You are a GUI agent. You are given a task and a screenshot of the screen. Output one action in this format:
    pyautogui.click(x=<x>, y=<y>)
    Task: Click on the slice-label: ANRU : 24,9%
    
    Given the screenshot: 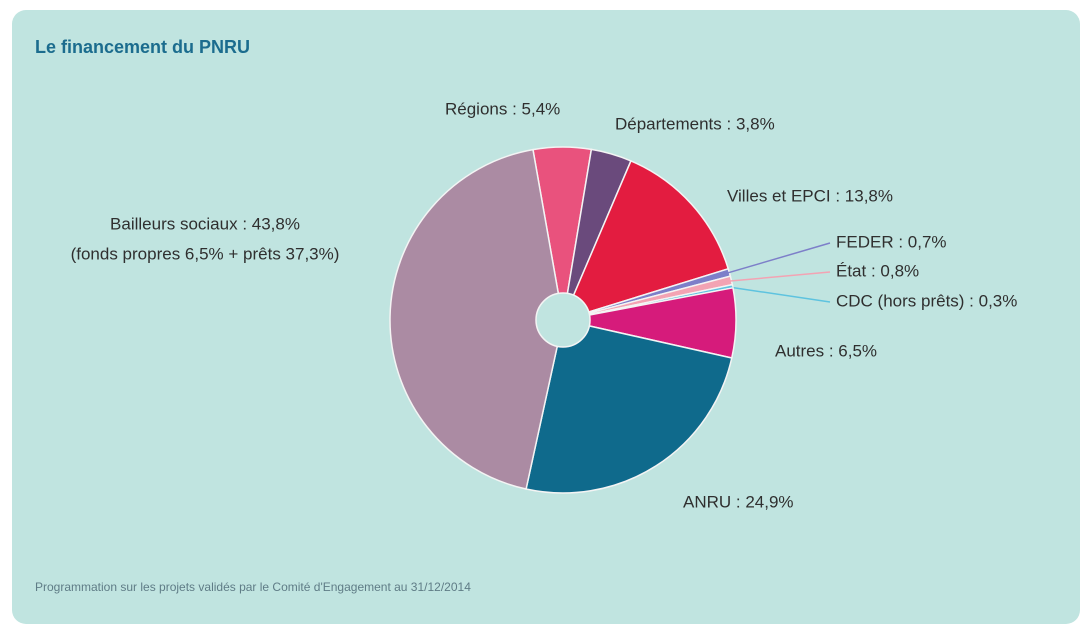 What is the action you would take?
    pyautogui.click(x=738, y=501)
    